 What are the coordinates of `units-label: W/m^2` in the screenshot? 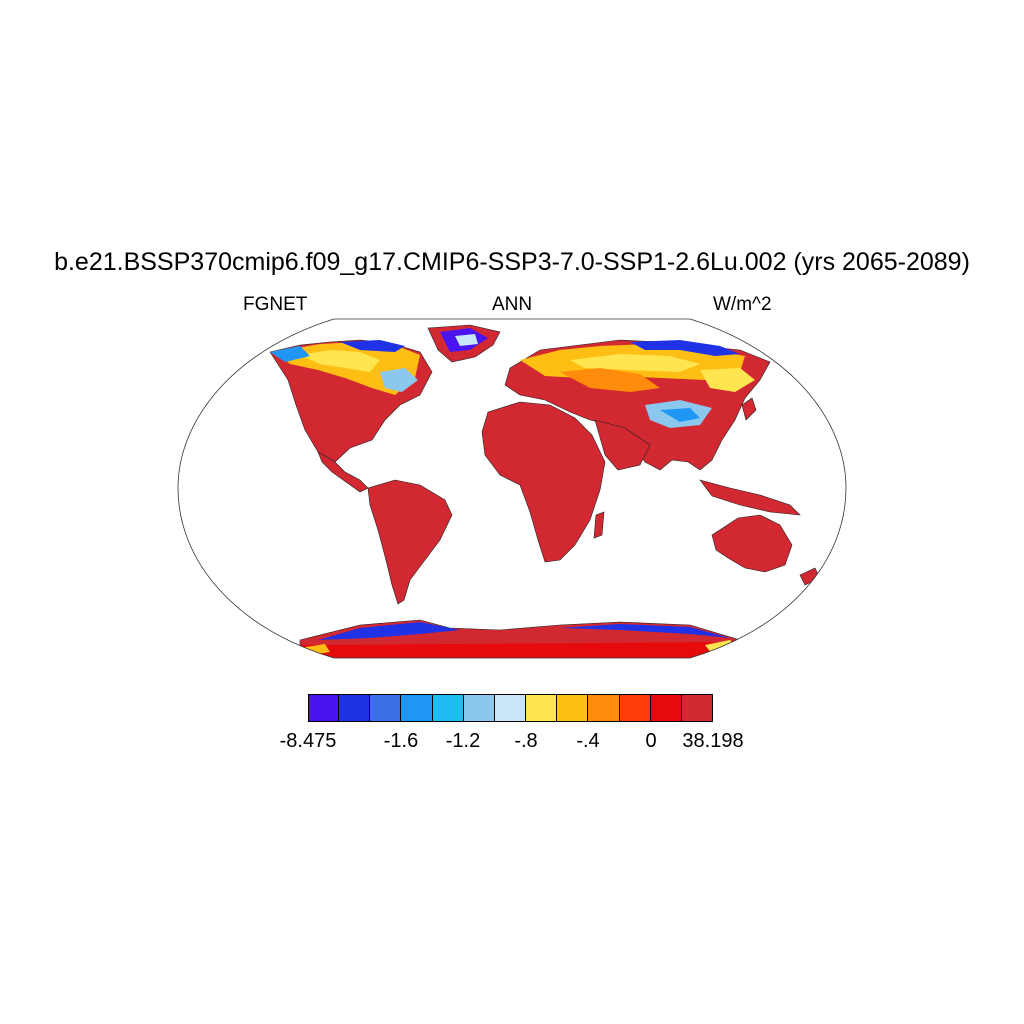 It's located at (742, 304).